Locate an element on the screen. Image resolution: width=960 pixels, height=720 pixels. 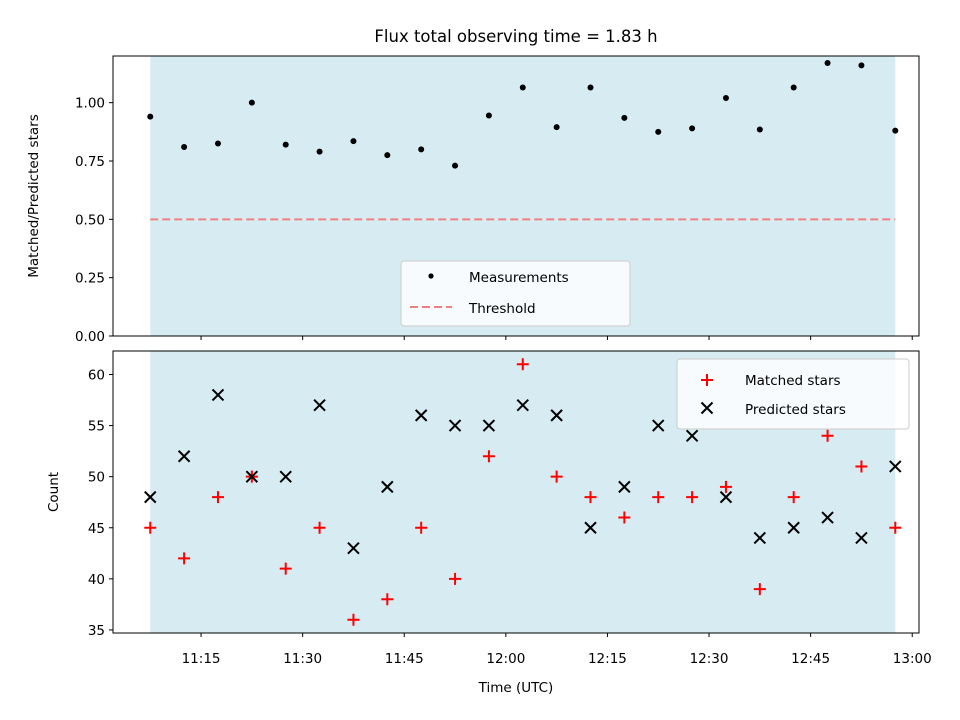
top-y-tick-label: 0.75 is located at coordinates (90, 162).